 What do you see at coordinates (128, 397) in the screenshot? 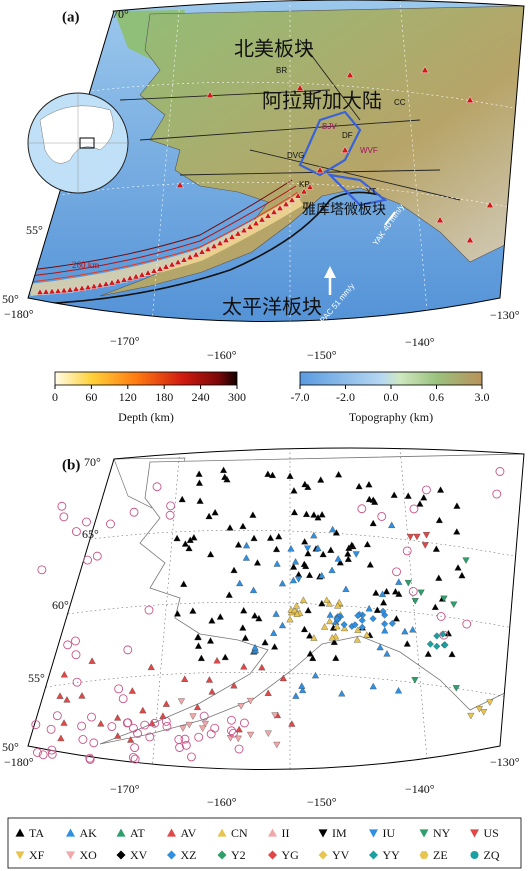
I see `colorbar-tick-label: 120` at bounding box center [128, 397].